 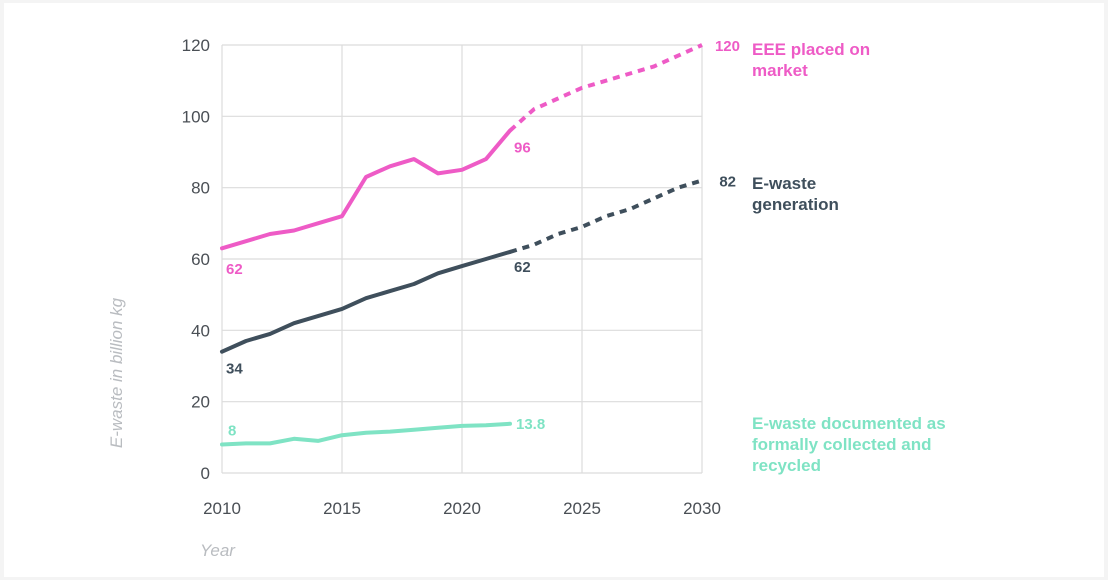 What do you see at coordinates (795, 204) in the screenshot?
I see `legend-label: generation` at bounding box center [795, 204].